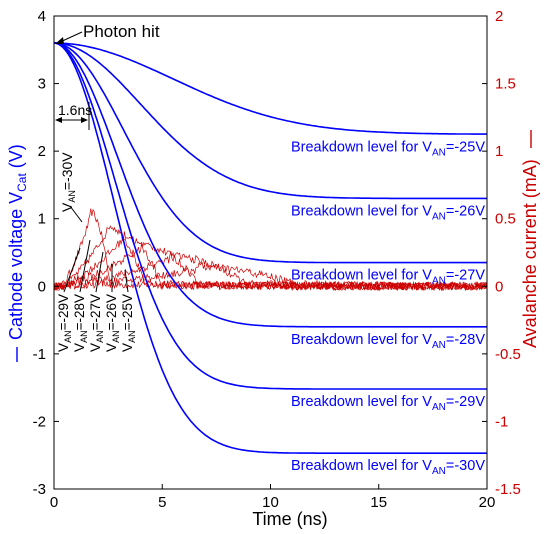 The height and width of the screenshot is (534, 550). What do you see at coordinates (508, 489) in the screenshot?
I see `y-right-tick-label: -1.5` at bounding box center [508, 489].